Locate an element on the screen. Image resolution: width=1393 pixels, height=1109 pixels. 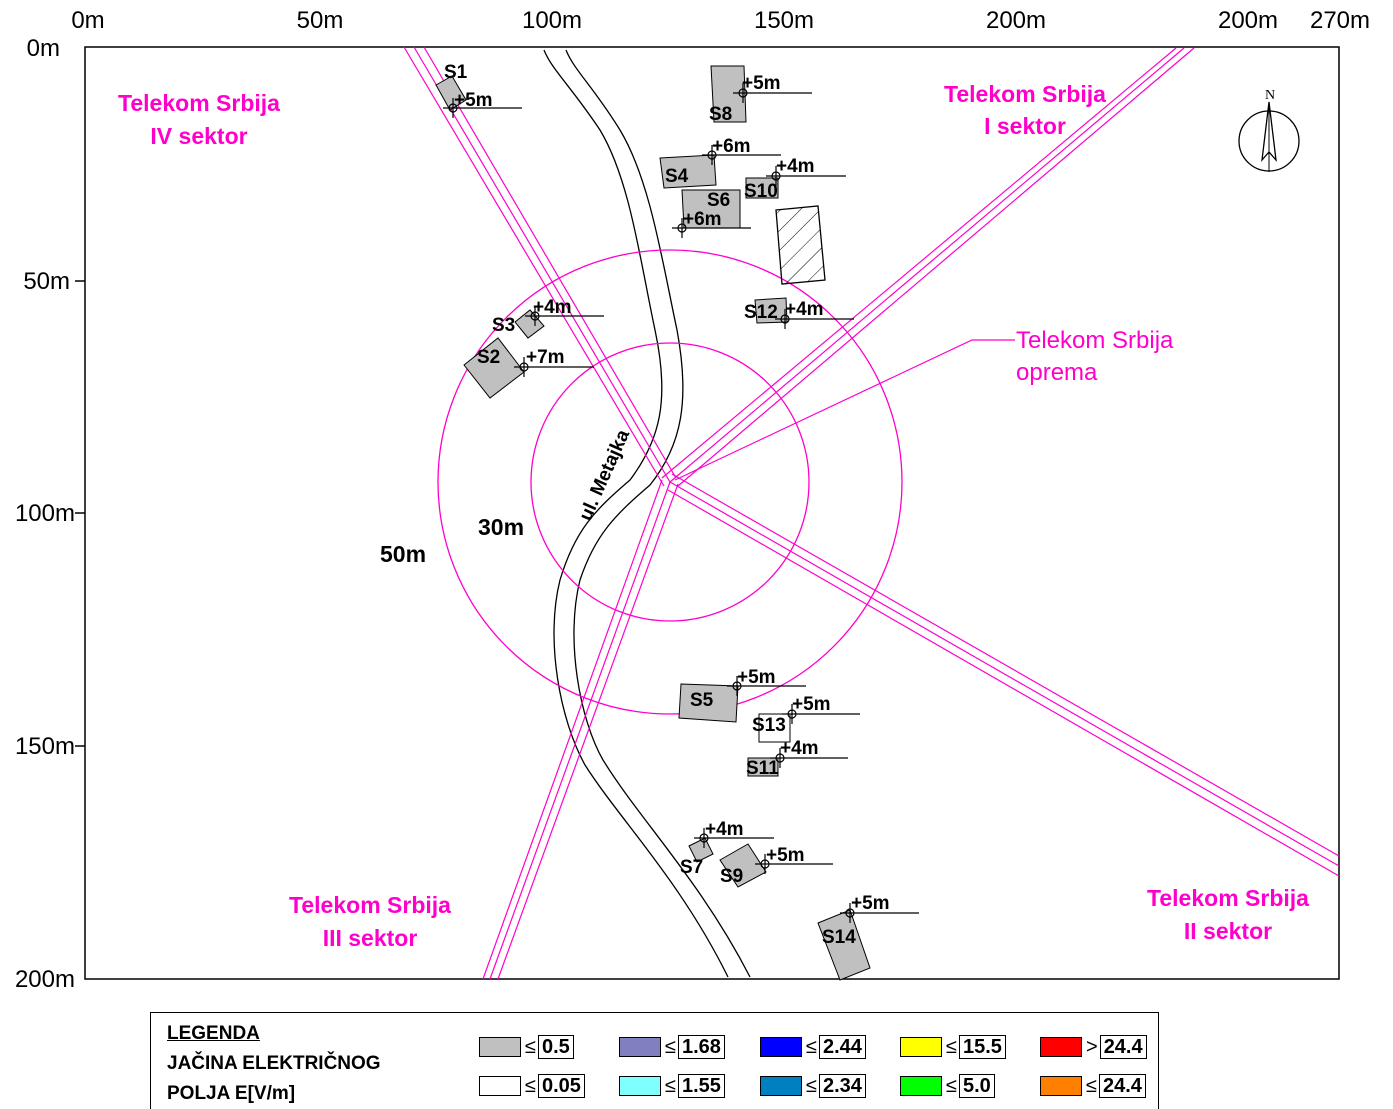
y-tick: 100m is located at coordinates (45, 513).